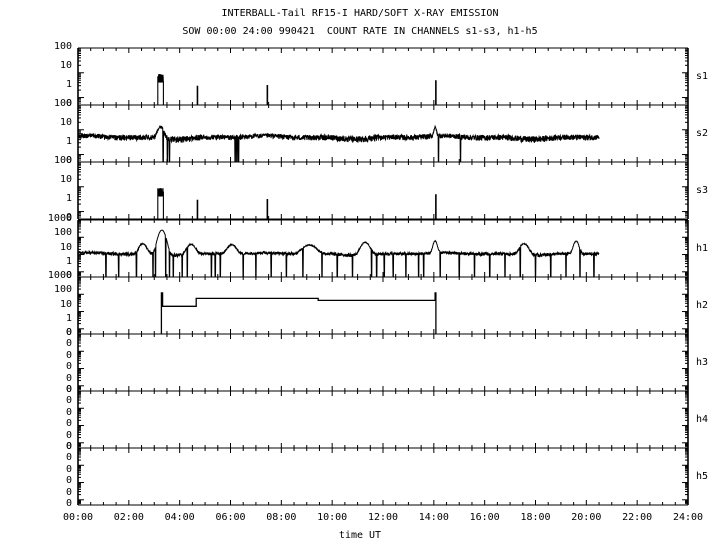 Image resolution: width=720 pixels, height=550 pixels. I want to click on panel-h3, so click(383, 362).